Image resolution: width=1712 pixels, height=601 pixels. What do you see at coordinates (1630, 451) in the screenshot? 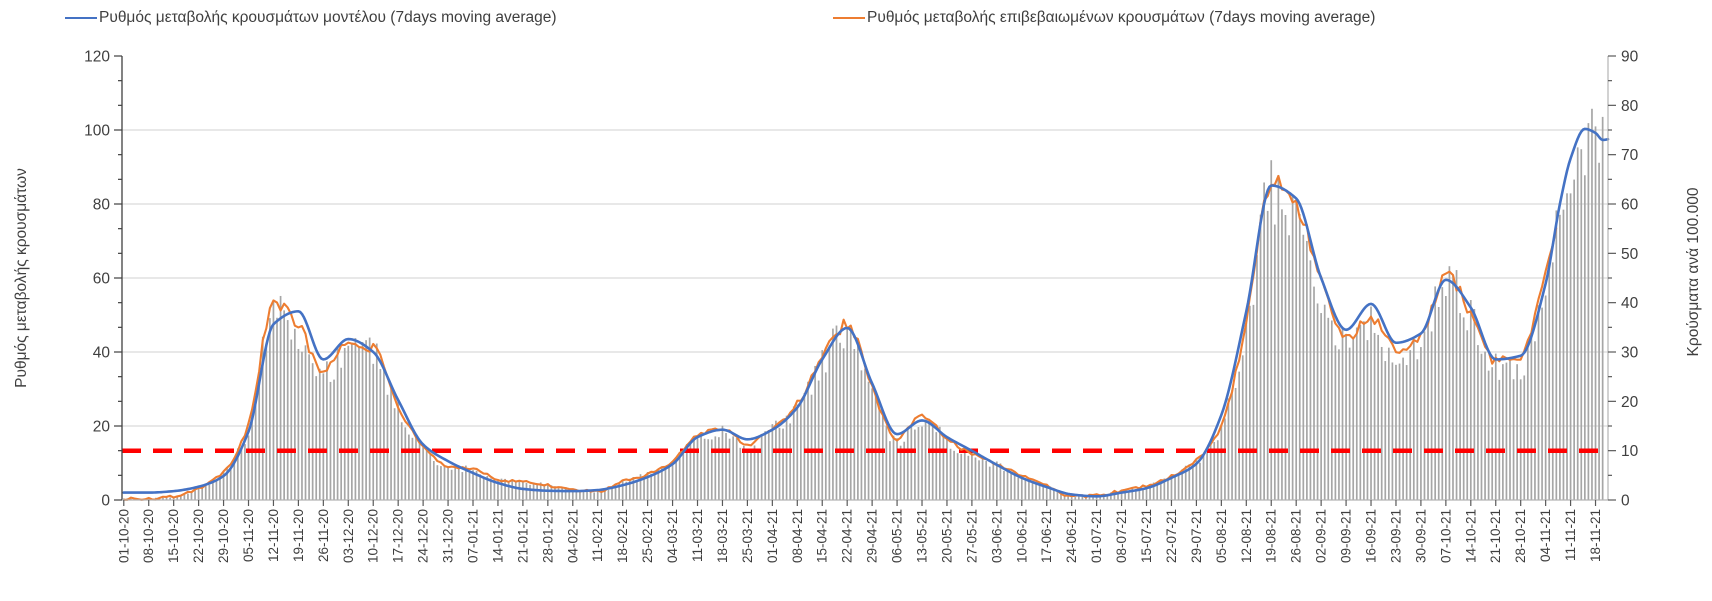
I see `svg-text: 10` at bounding box center [1630, 451].